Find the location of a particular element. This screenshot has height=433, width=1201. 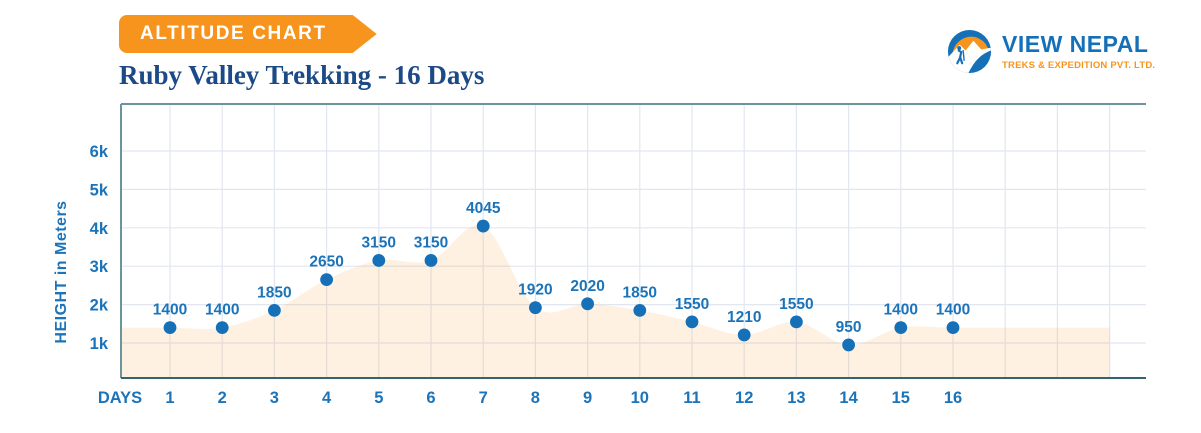

x-tick-label: 13 is located at coordinates (796, 398).